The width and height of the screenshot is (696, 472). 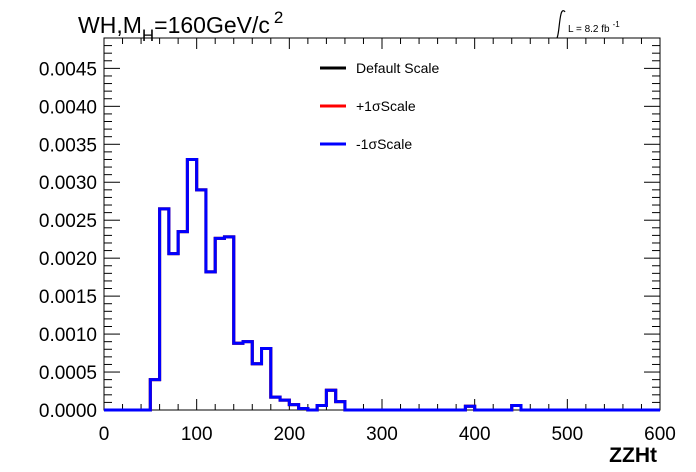 I want to click on y-tick-label: 0.0035, so click(x=68, y=145).